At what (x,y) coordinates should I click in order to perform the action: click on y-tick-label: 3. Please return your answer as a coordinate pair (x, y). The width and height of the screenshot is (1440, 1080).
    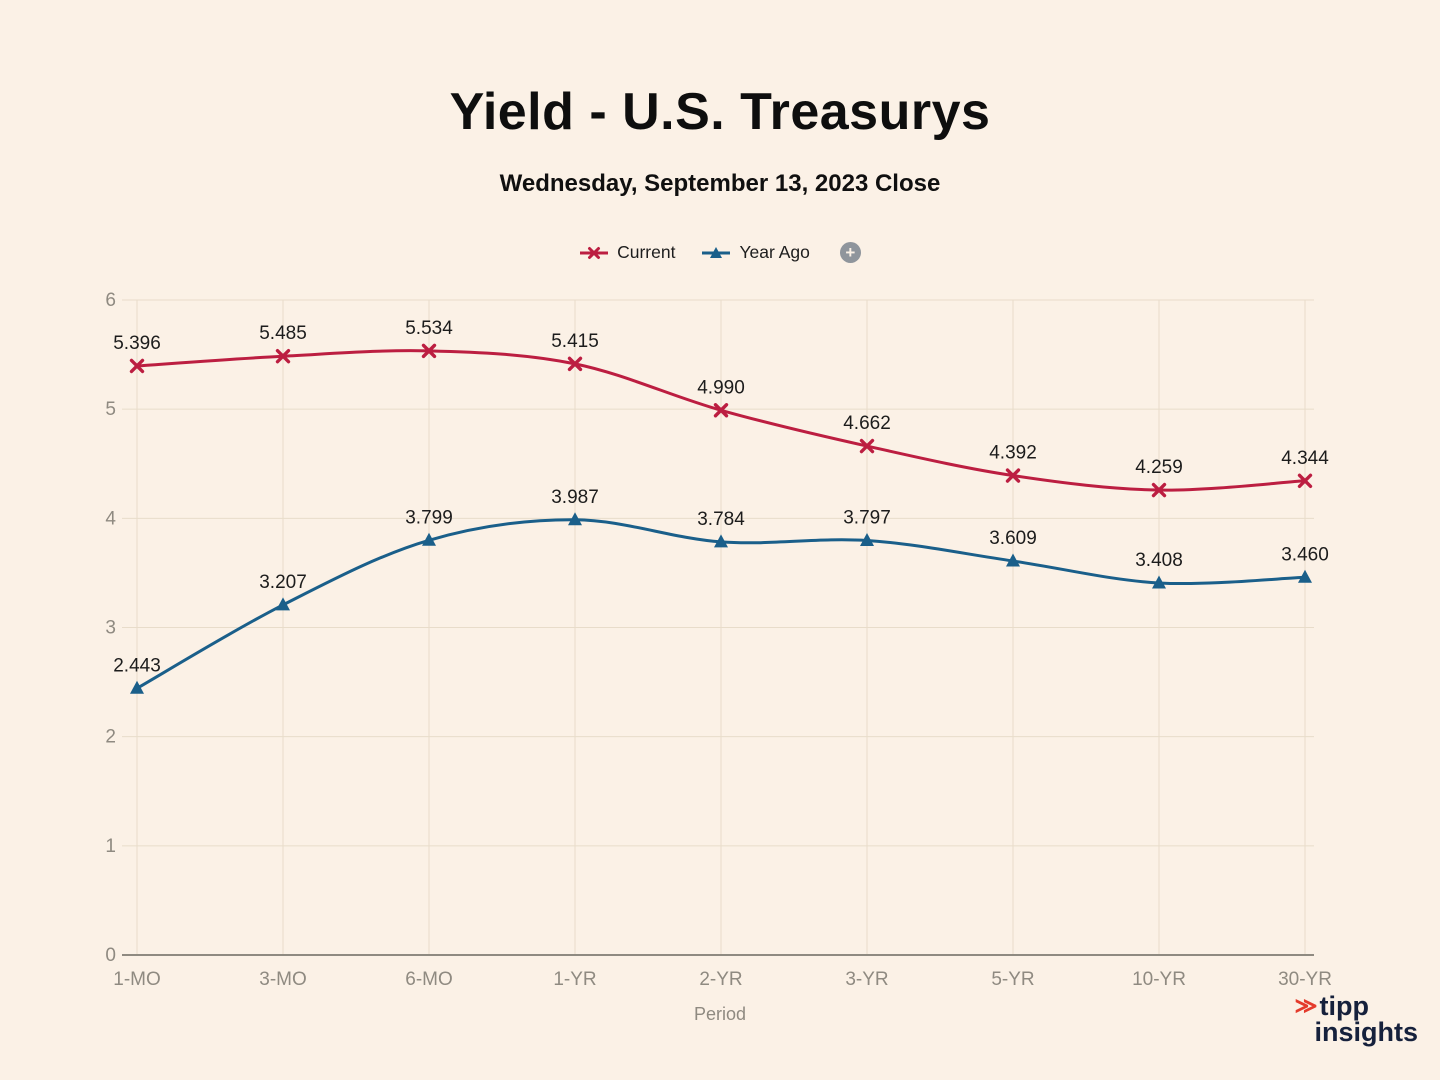
    Looking at the image, I should click on (110, 628).